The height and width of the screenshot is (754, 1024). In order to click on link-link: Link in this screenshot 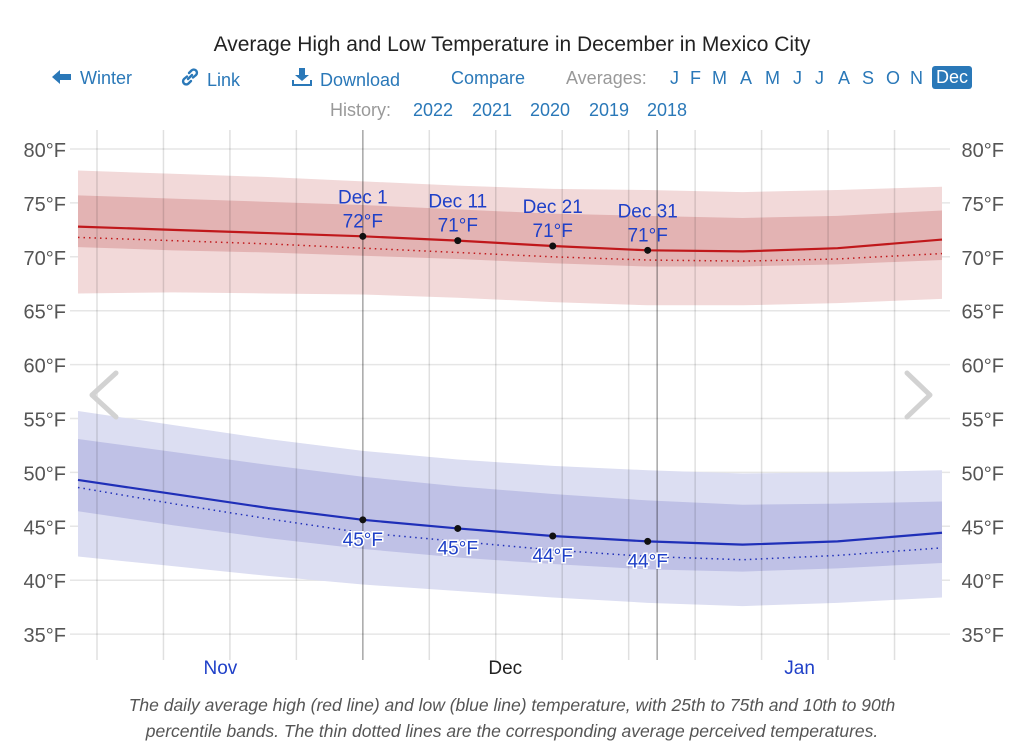, I will do `click(210, 79)`.